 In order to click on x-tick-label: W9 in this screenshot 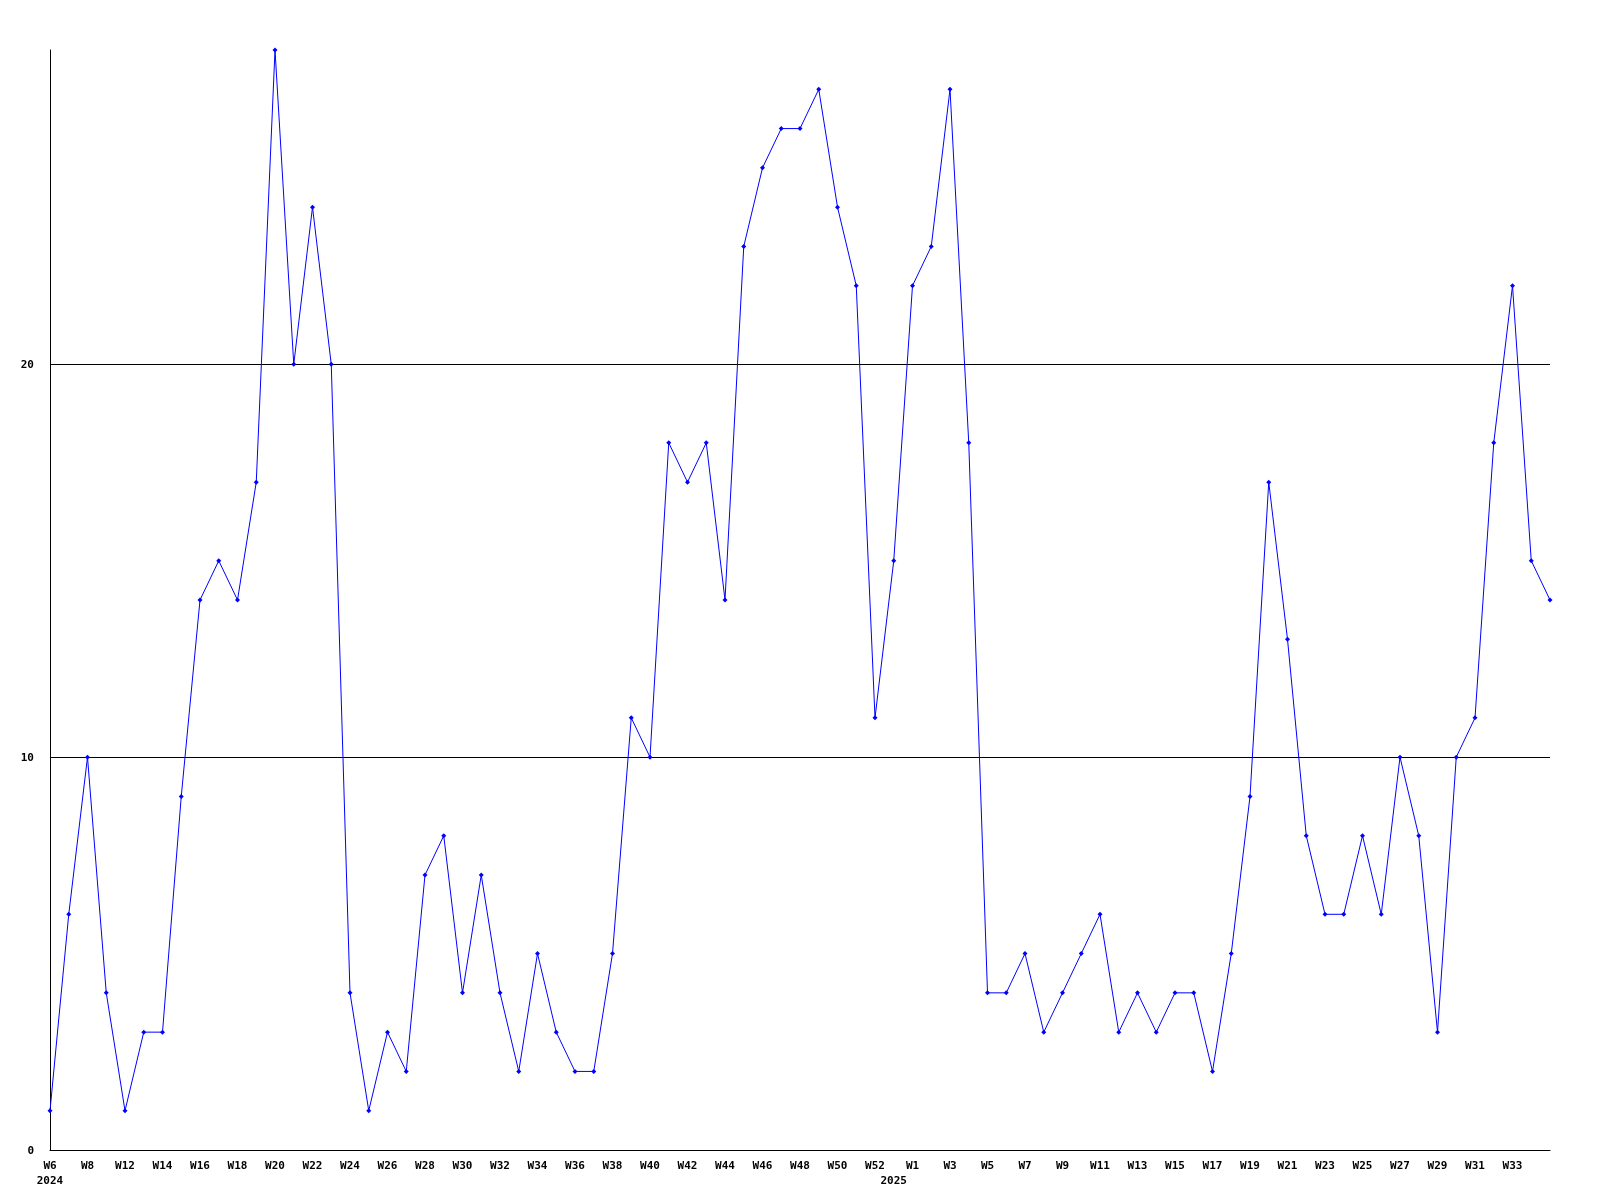, I will do `click(1062, 1165)`.